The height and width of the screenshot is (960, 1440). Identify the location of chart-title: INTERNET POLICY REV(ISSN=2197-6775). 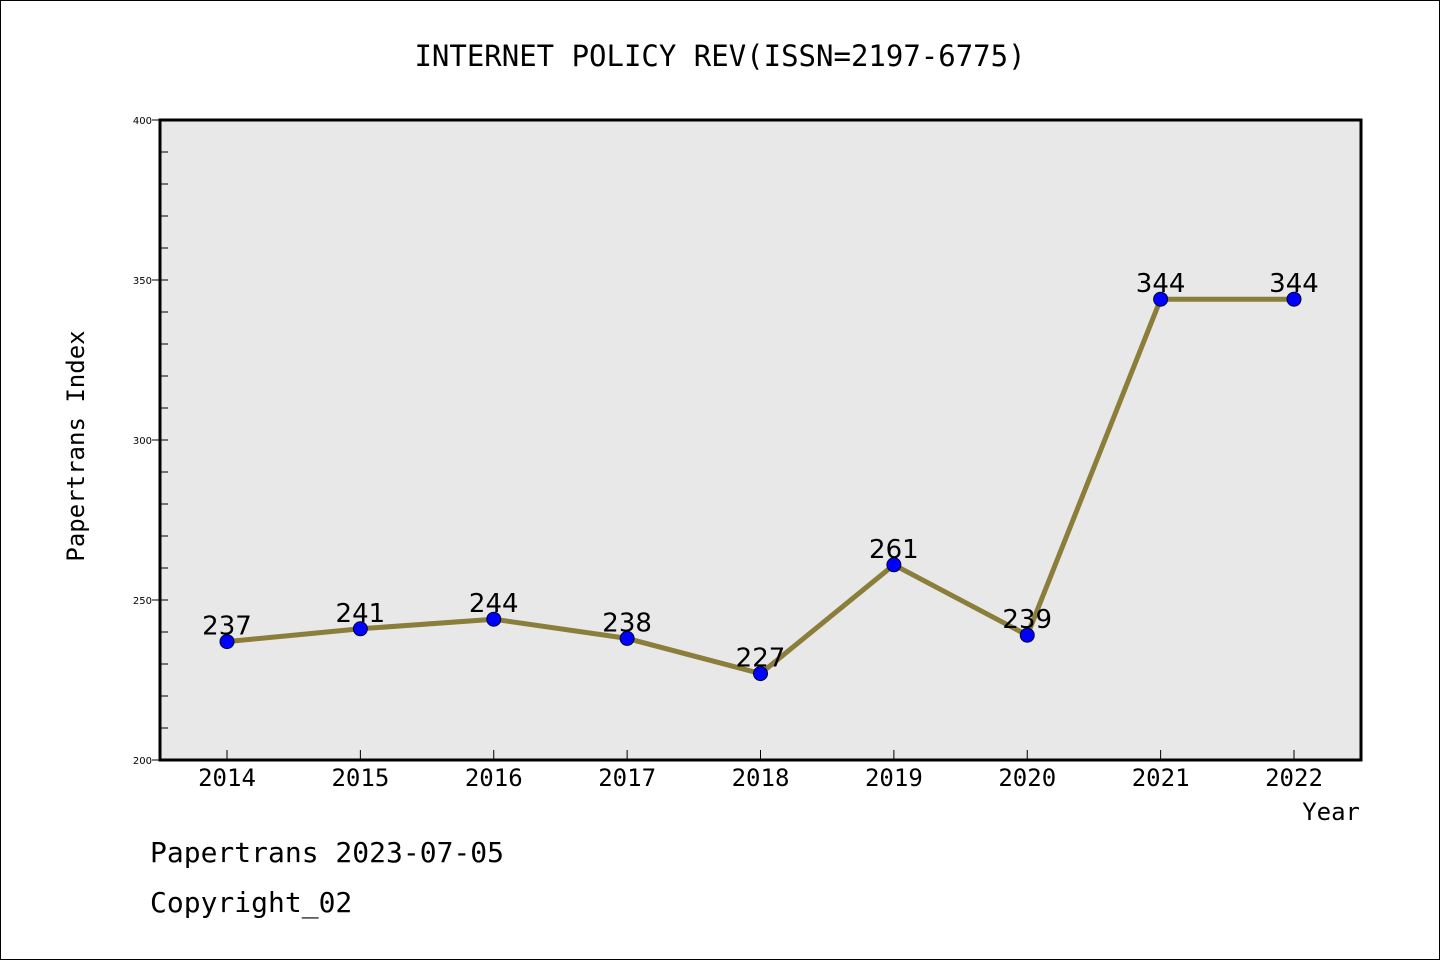
(719, 56).